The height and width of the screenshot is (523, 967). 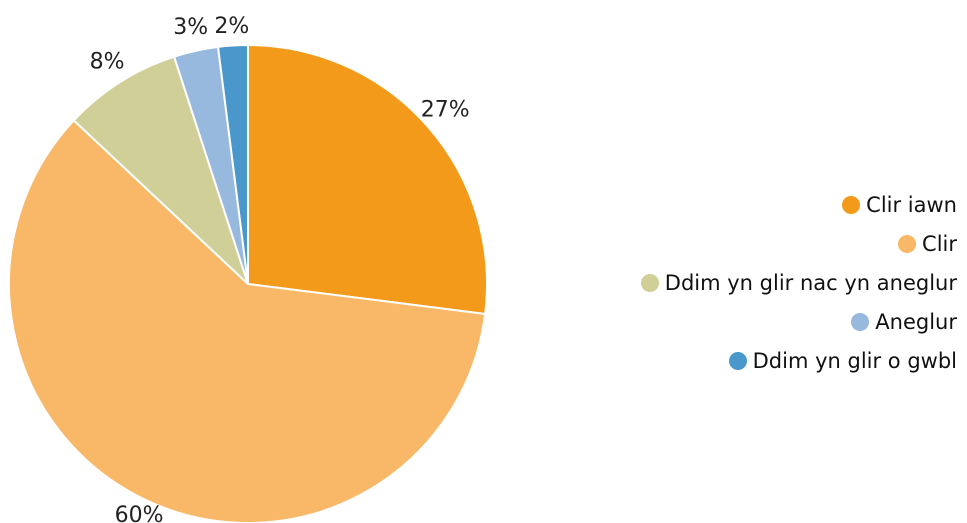 I want to click on data-label-aneglur: 3%, so click(x=190, y=27).